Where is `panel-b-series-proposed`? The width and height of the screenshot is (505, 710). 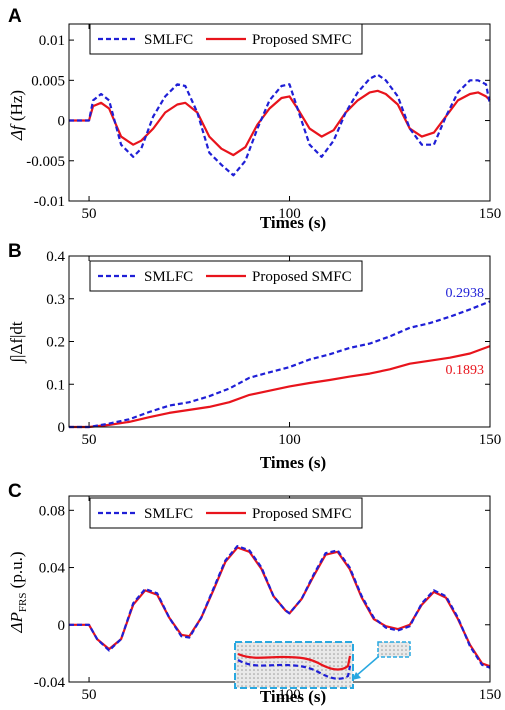
panel-b-series-proposed is located at coordinates (280, 387).